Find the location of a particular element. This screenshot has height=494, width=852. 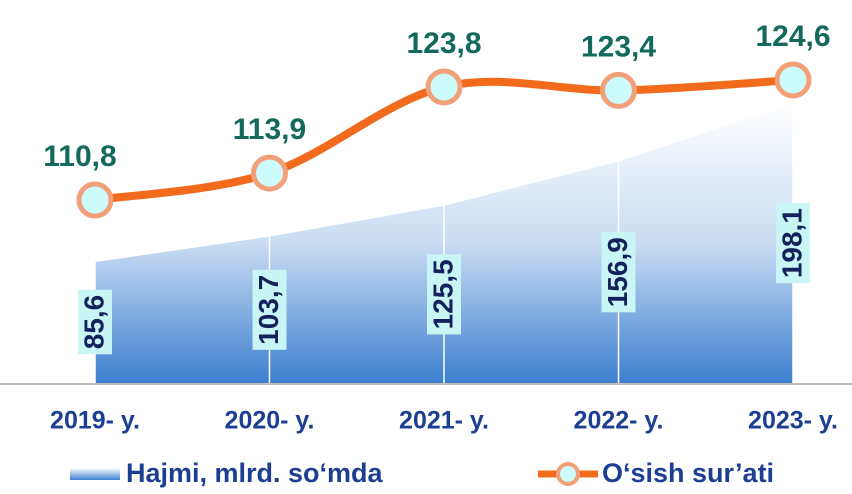

line-value-label: 123,4 is located at coordinates (618, 46).